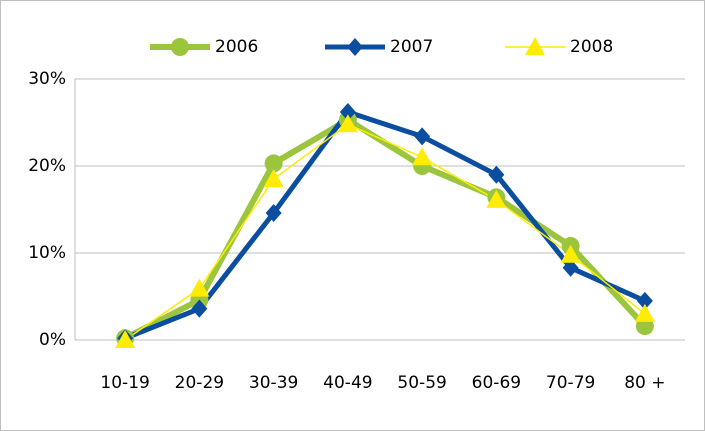 The image size is (705, 431). Describe the element at coordinates (411, 47) in the screenshot. I see `legend-label: 2007` at that location.